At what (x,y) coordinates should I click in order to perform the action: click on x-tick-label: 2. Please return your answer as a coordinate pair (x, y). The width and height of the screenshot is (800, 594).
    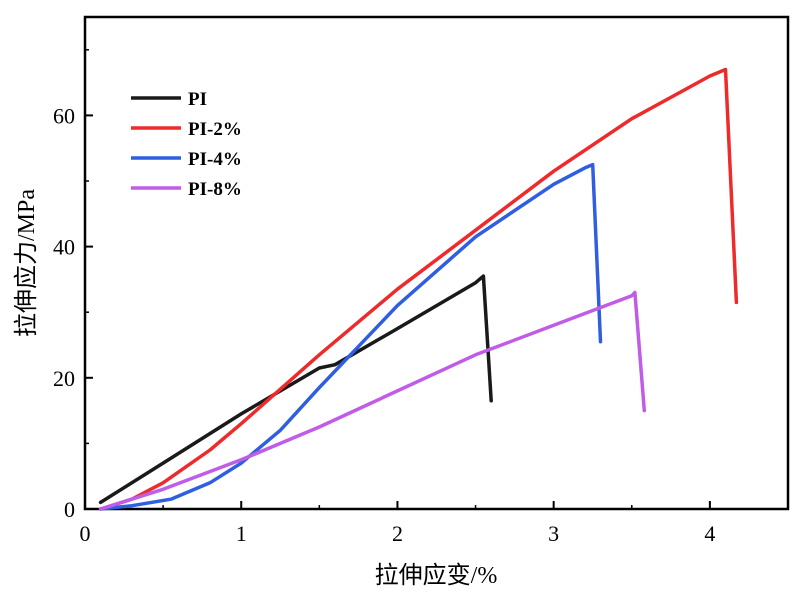
    Looking at the image, I should click on (397, 533).